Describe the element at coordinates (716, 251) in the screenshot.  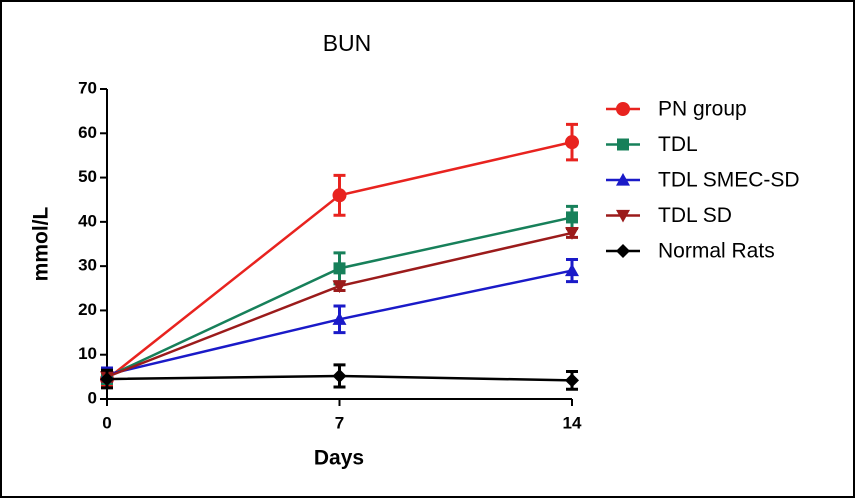
I see `legend-label: Normal Rats` at that location.